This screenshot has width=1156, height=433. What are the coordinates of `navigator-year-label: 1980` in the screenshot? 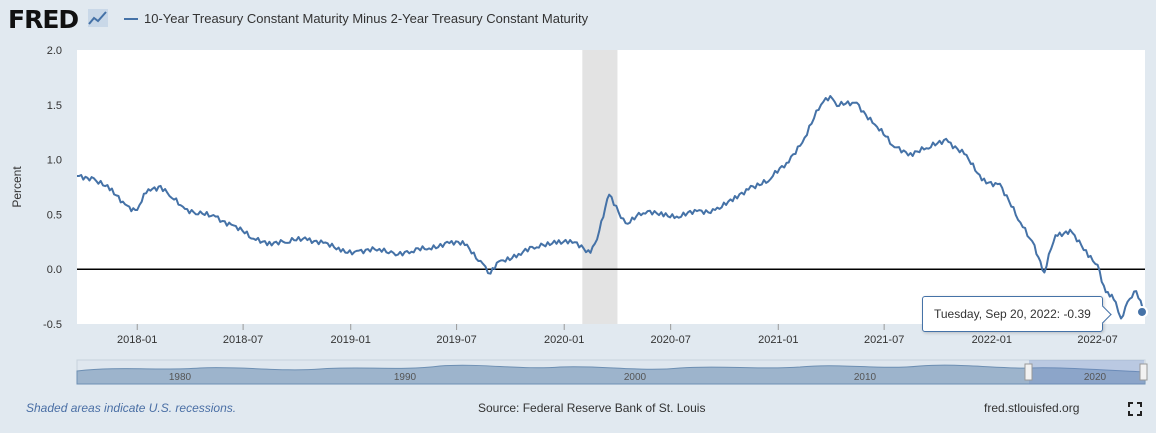 It's located at (180, 377).